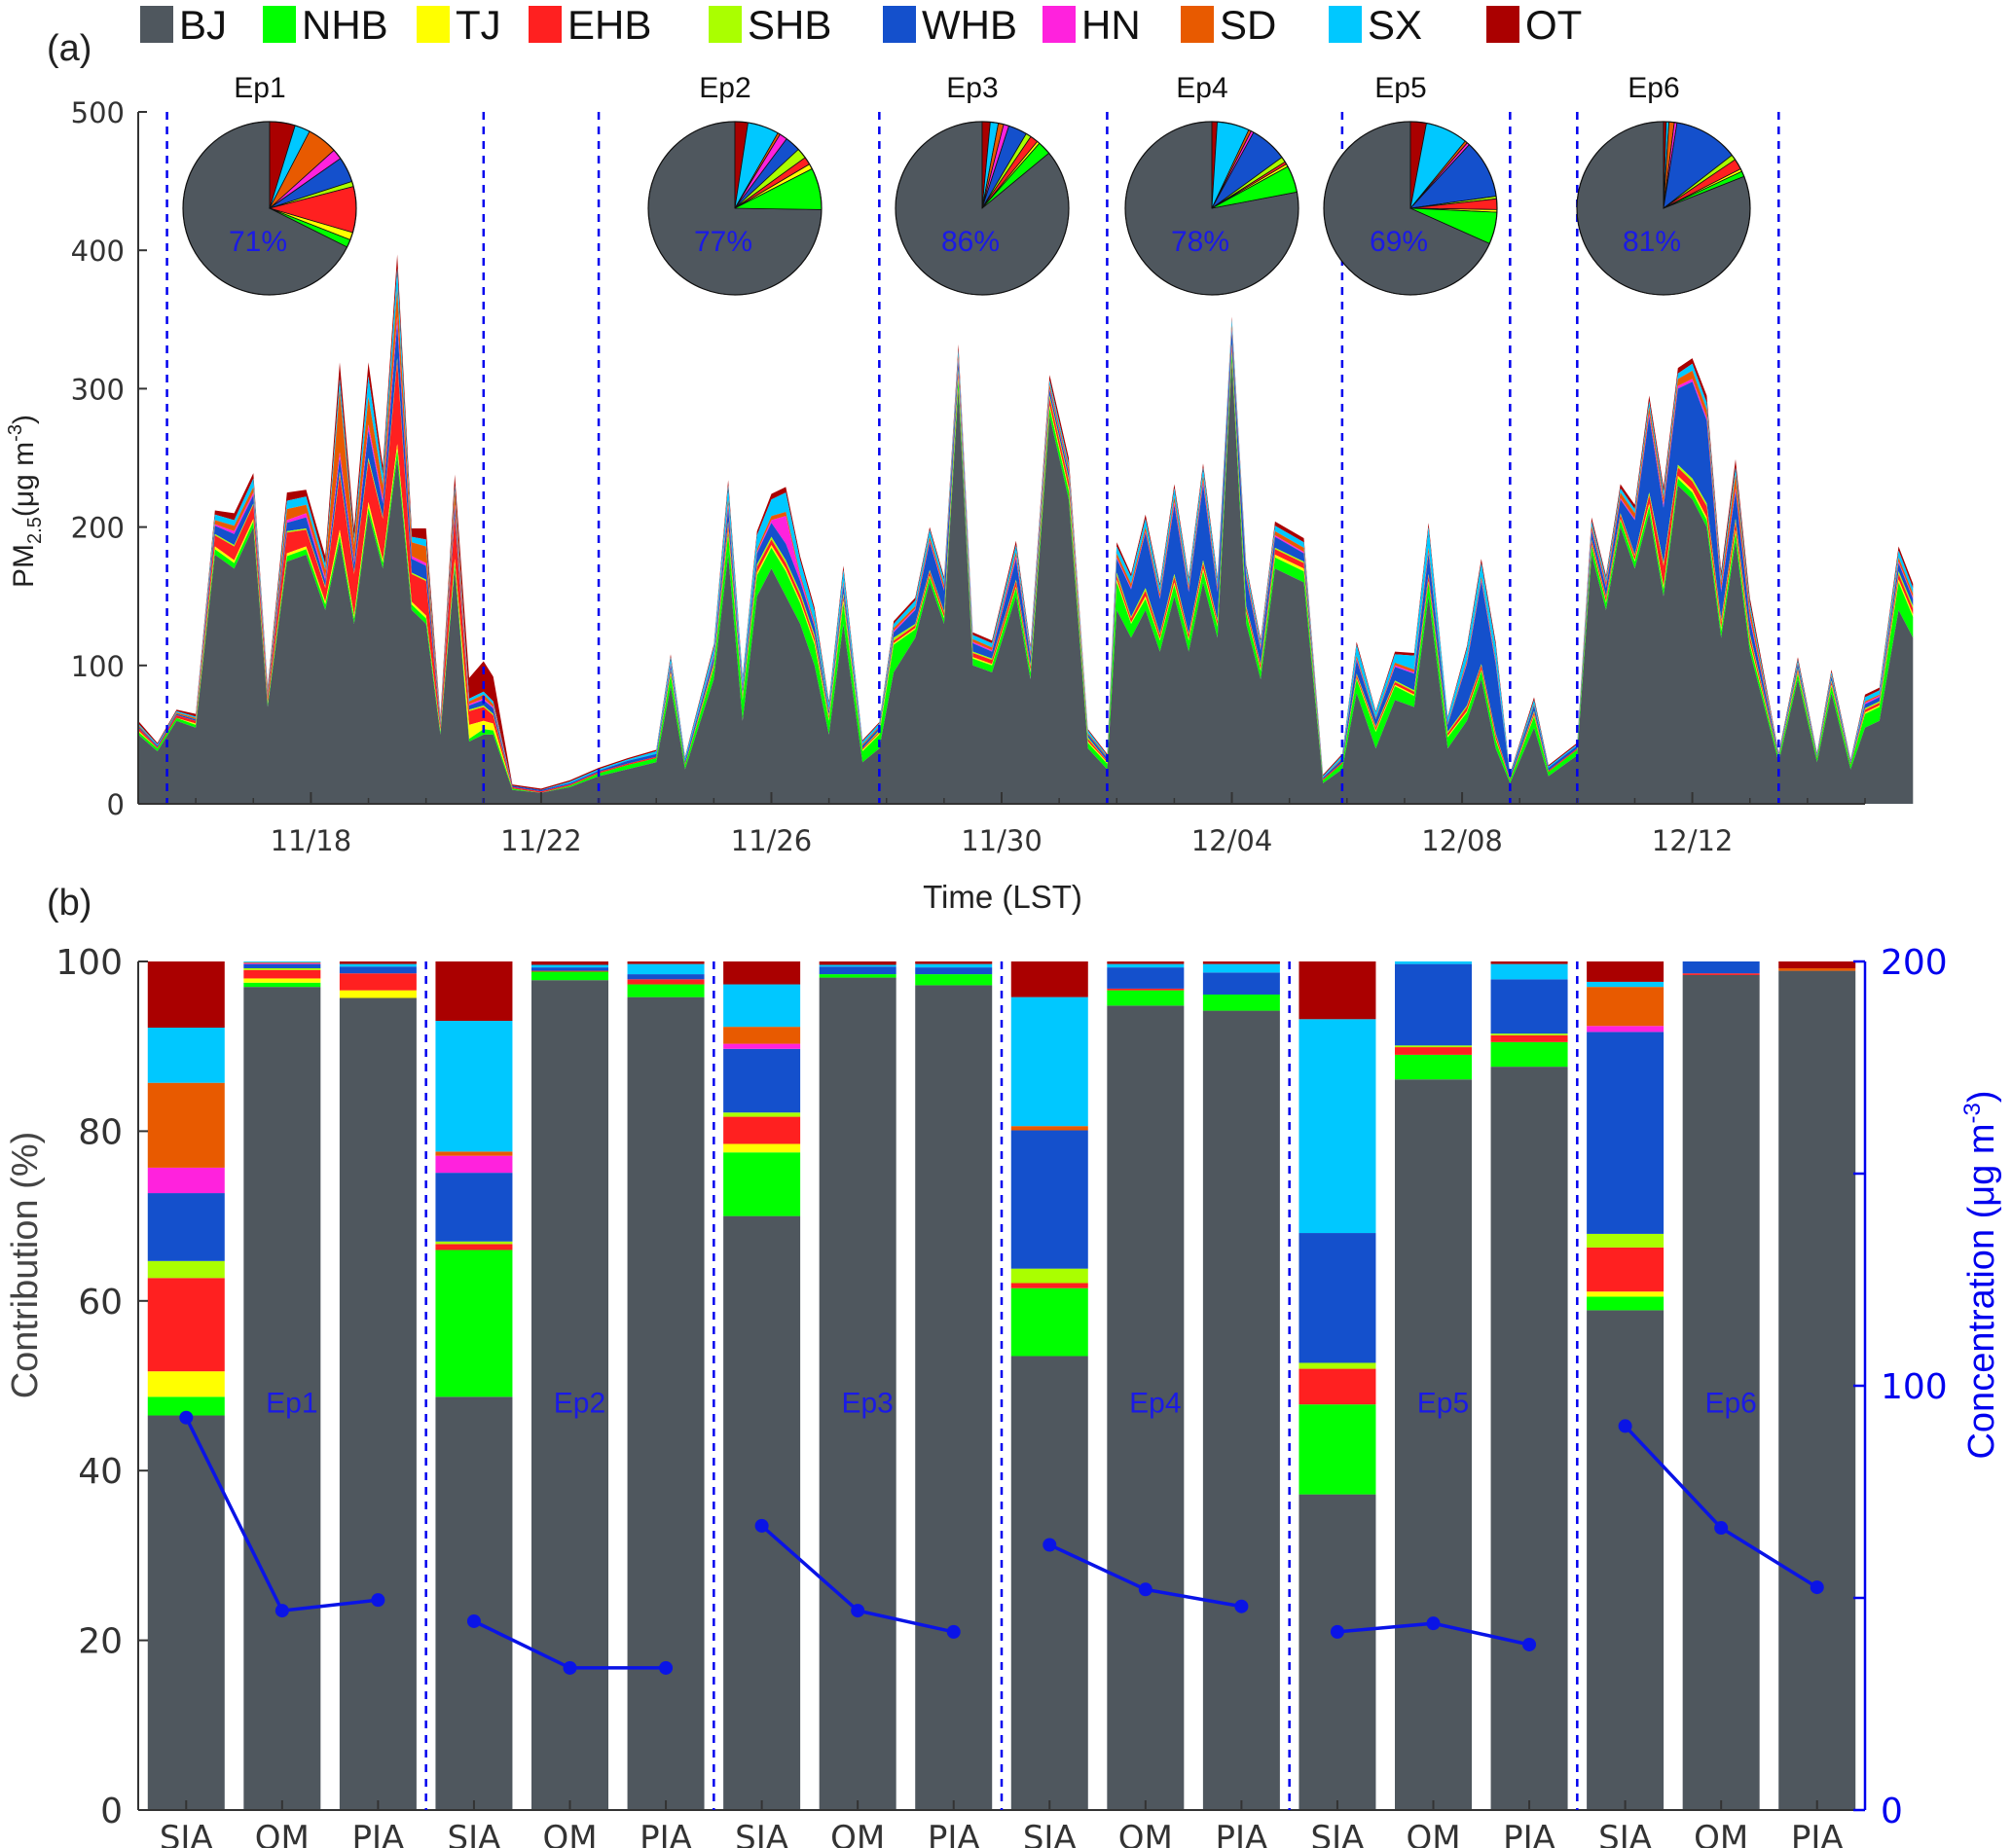 This screenshot has width=2012, height=1848. I want to click on panel-a-xtick-label: 11/30, so click(1002, 840).